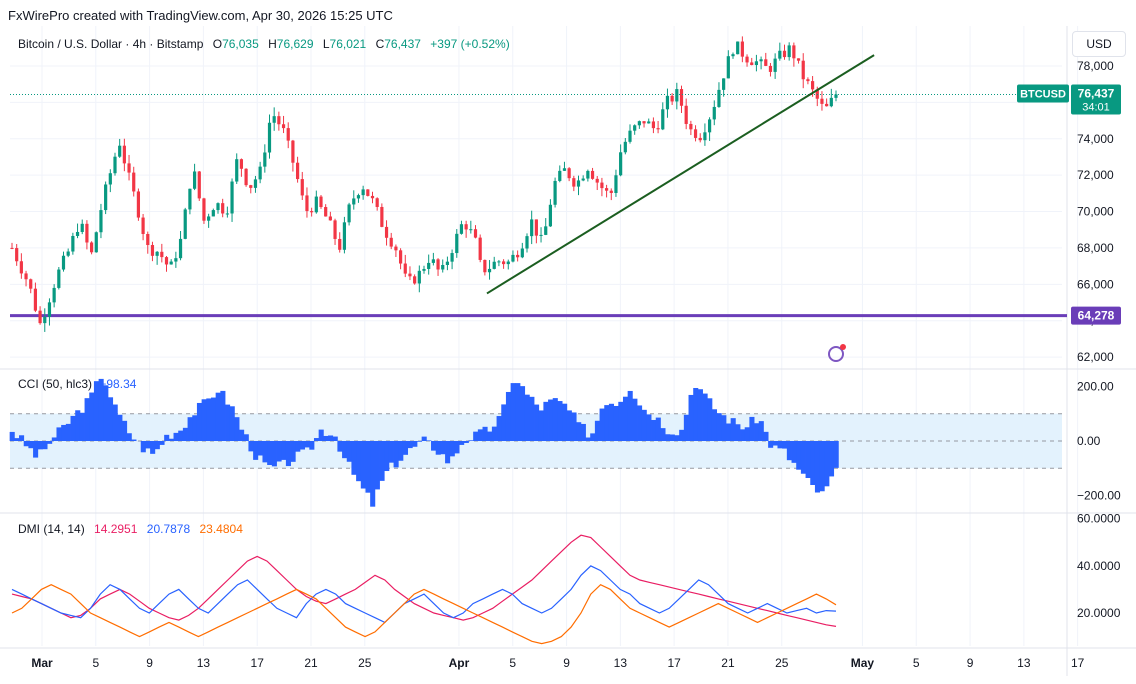 The width and height of the screenshot is (1136, 684). I want to click on high-label: H, so click(272, 44).